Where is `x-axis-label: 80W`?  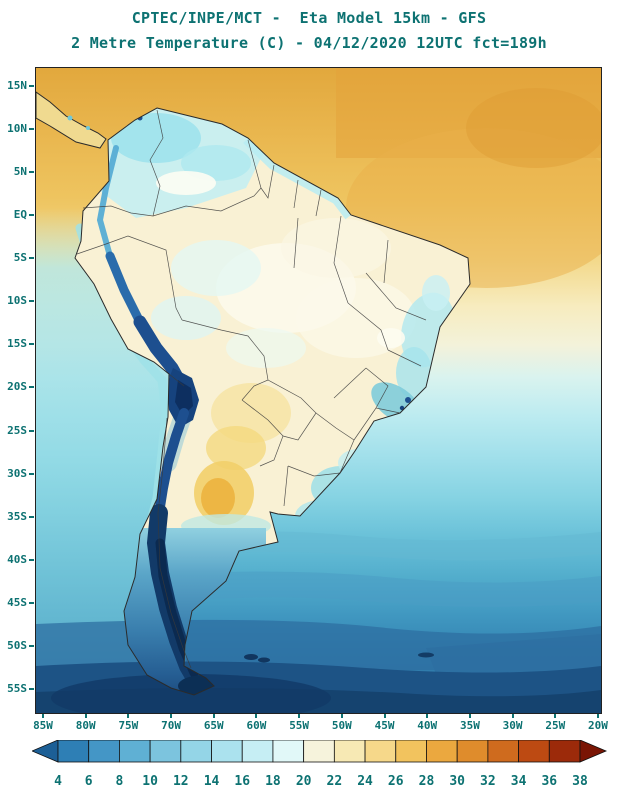 x-axis-label: 80W is located at coordinates (85, 725).